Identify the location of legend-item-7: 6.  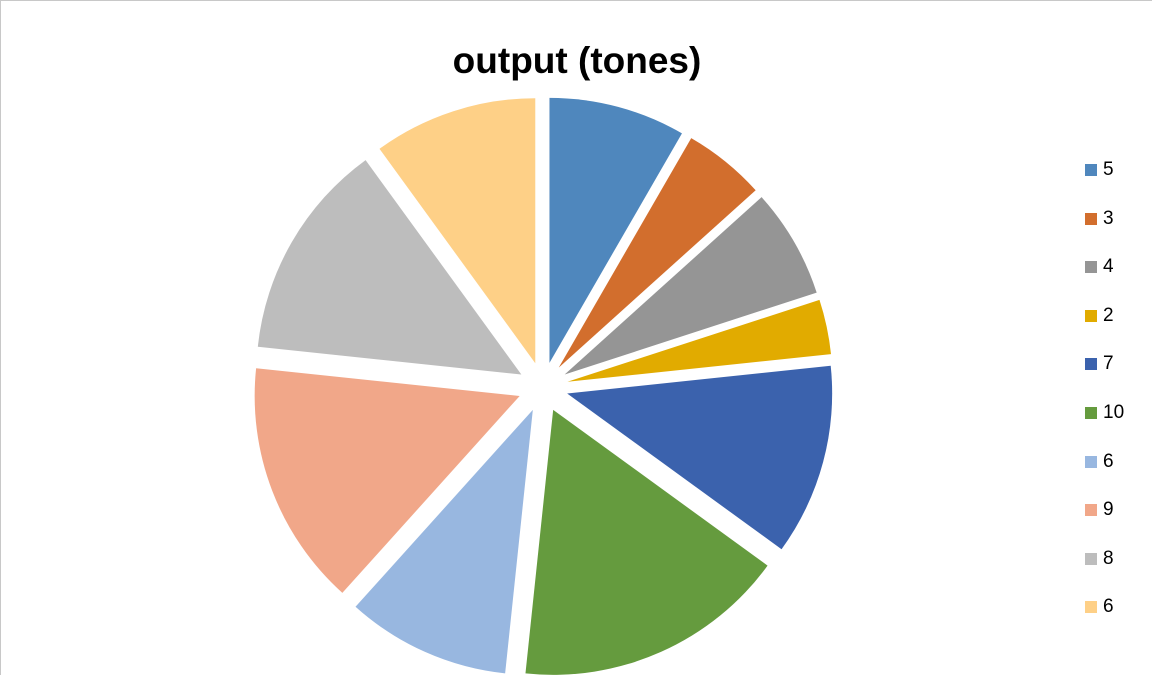
(1099, 462).